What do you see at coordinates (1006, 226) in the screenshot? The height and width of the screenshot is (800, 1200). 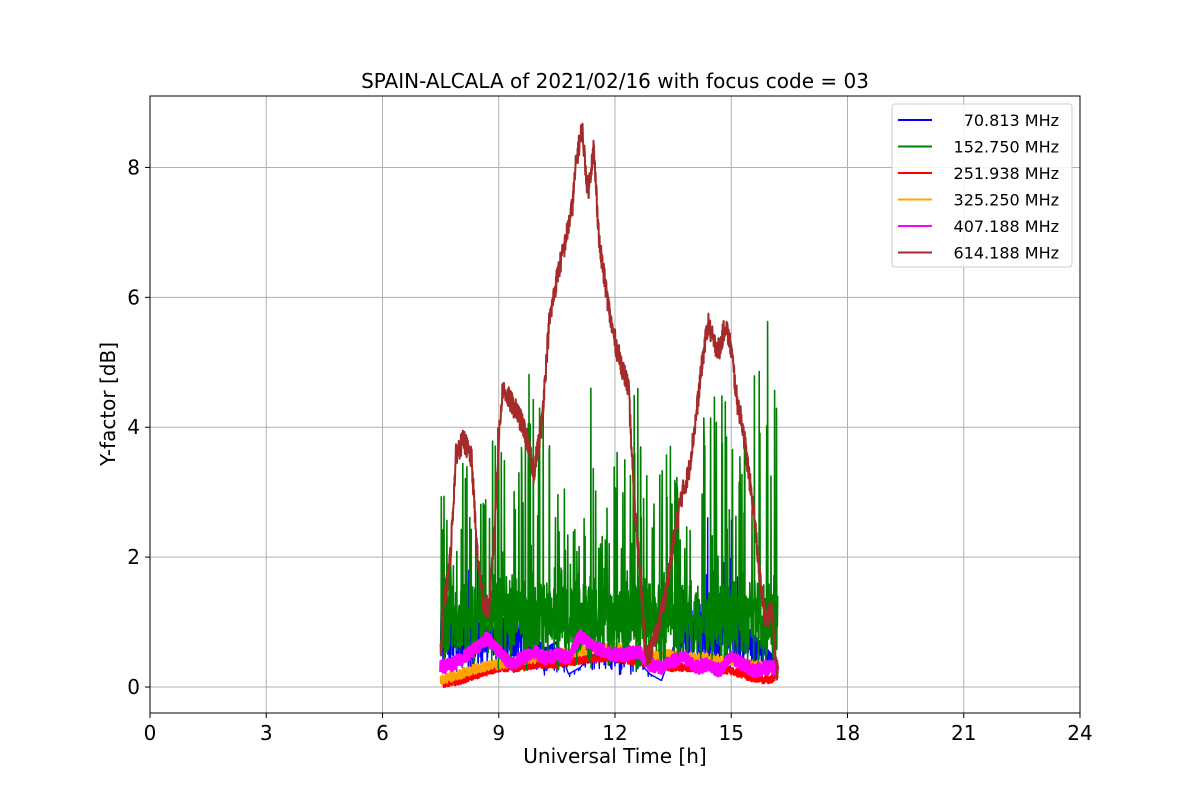 I see `legend-label: 407.188 MHz` at bounding box center [1006, 226].